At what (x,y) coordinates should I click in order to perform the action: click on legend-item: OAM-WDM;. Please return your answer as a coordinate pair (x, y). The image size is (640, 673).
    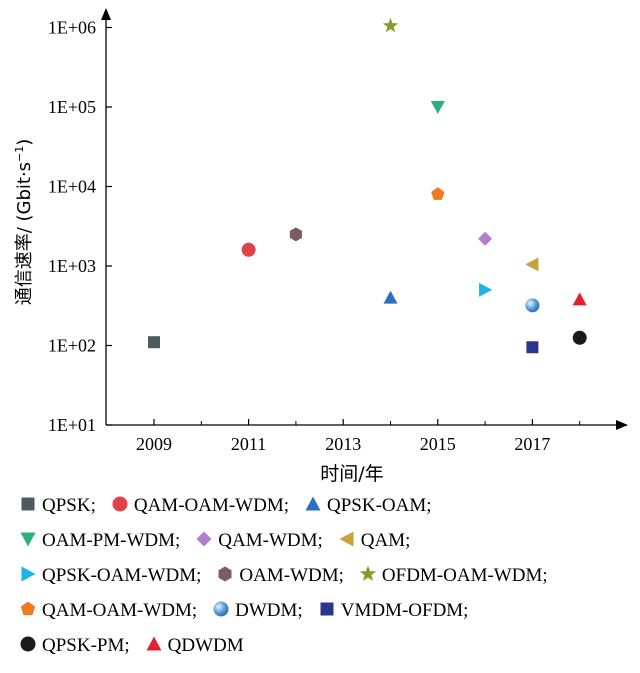
    Looking at the image, I should click on (279, 576).